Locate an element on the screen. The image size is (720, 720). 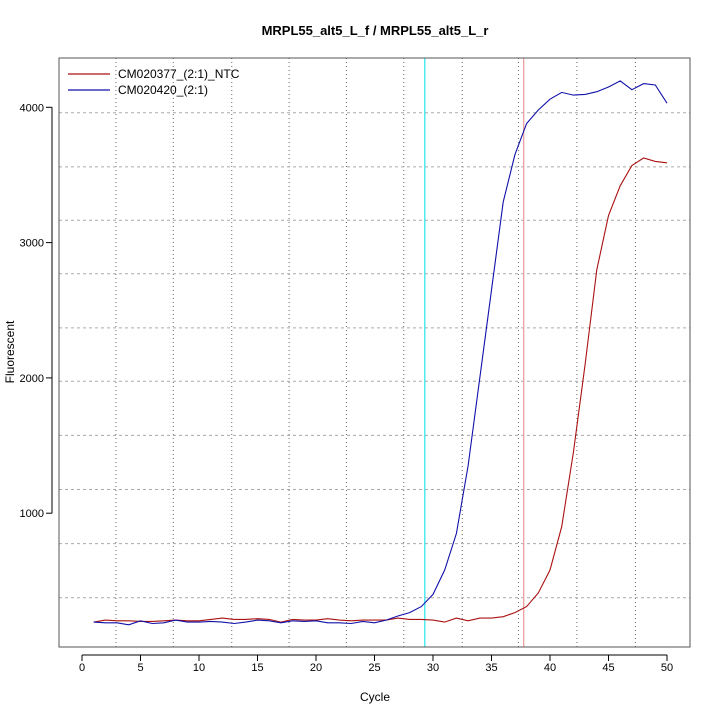
x-tick-label: 25 is located at coordinates (374, 668).